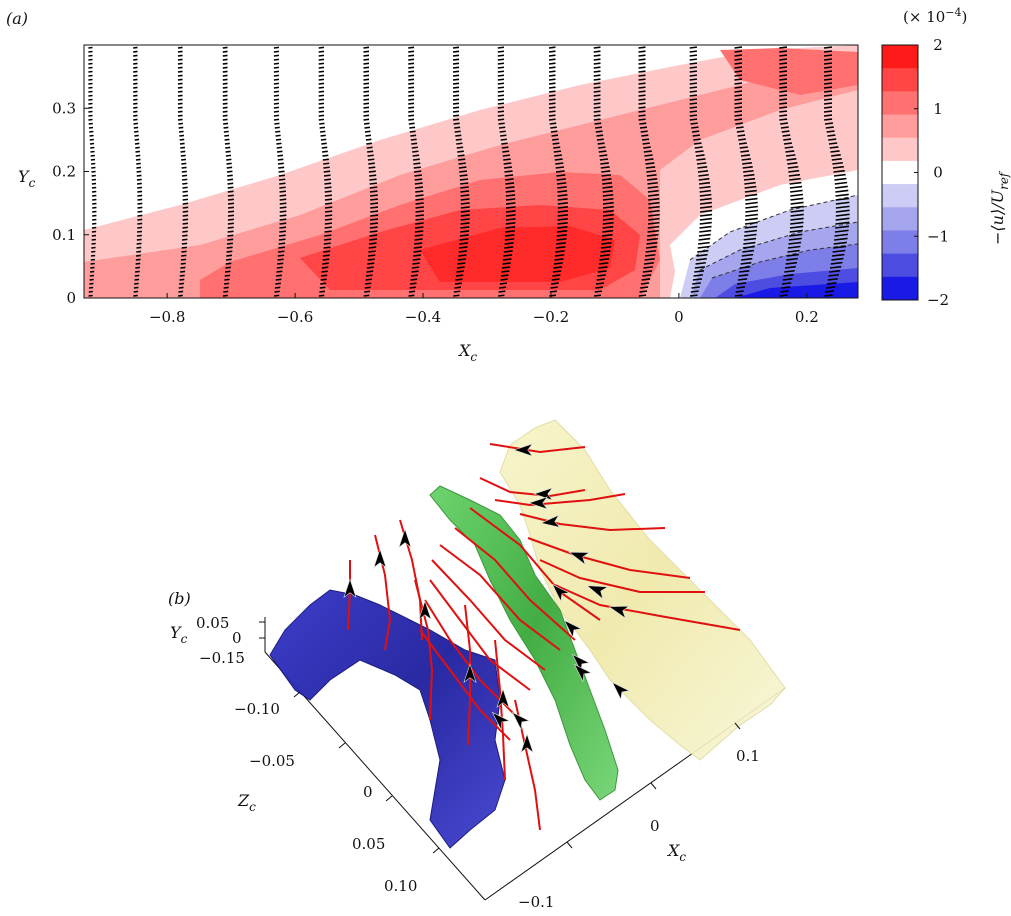 This screenshot has width=1011, height=916. What do you see at coordinates (938, 173) in the screenshot?
I see `colorbar-tick-label: 0` at bounding box center [938, 173].